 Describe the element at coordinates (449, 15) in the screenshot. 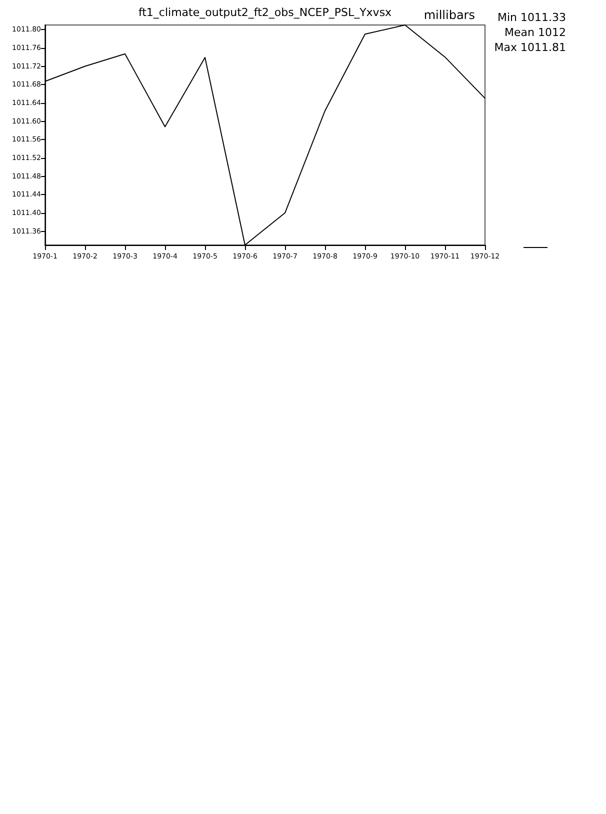

I see `y-axis-title: millibars` at that location.